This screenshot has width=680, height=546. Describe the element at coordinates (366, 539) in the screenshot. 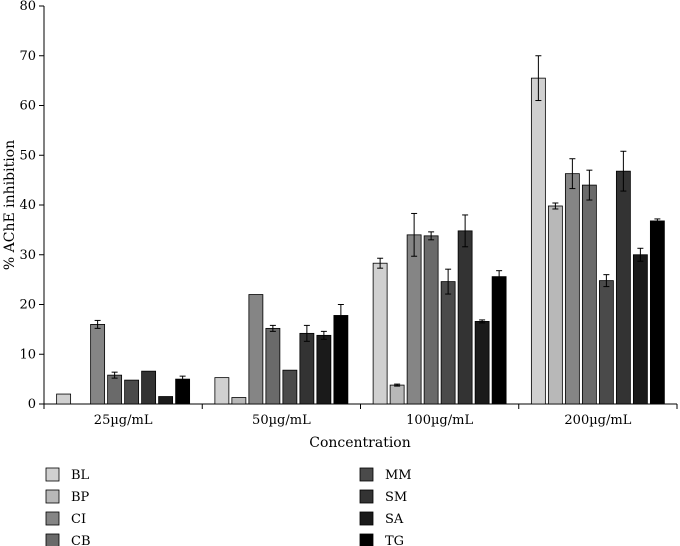

I see `legend-swatch-tg` at that location.